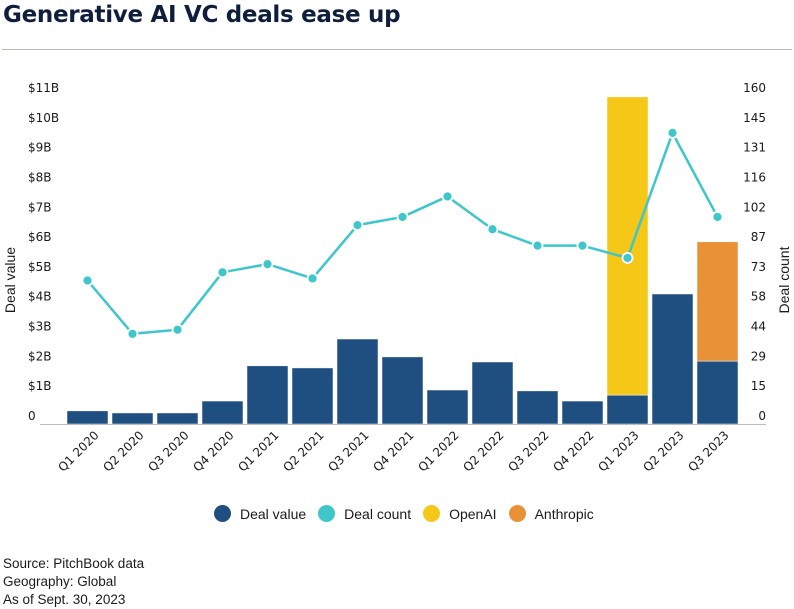 Image resolution: width=794 pixels, height=609 pixels. I want to click on legend-label: Anthropic, so click(564, 513).